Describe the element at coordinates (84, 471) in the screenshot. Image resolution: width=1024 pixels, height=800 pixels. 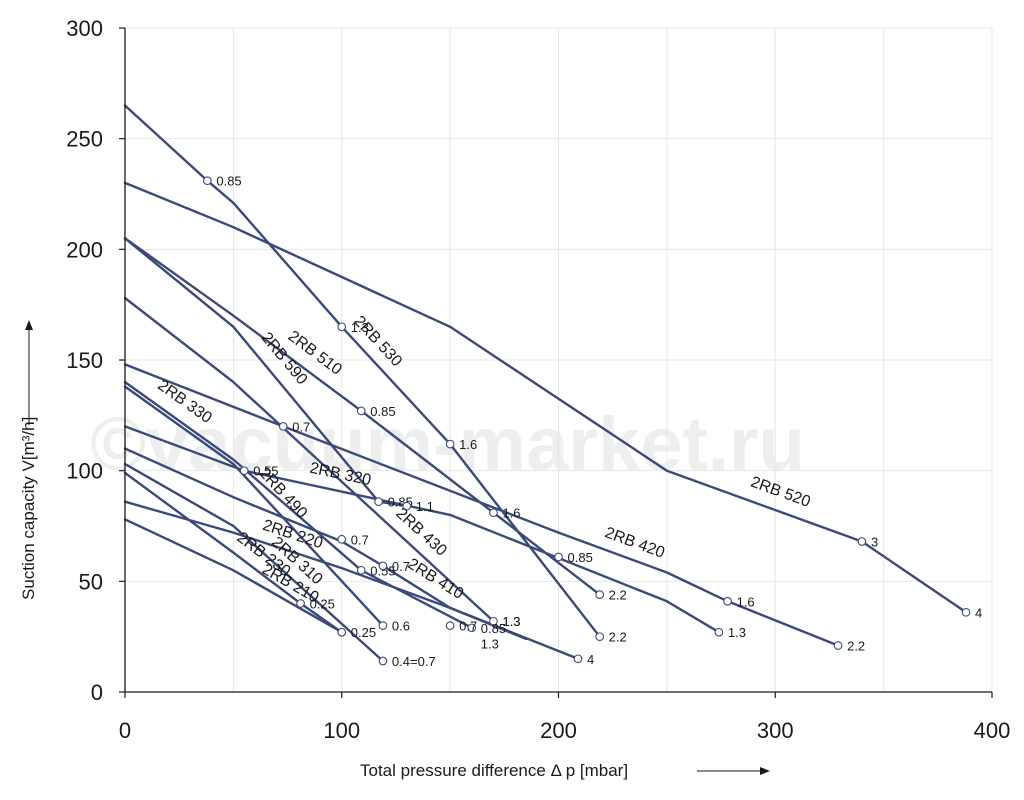
I see `y-tick-label-100: 100` at that location.